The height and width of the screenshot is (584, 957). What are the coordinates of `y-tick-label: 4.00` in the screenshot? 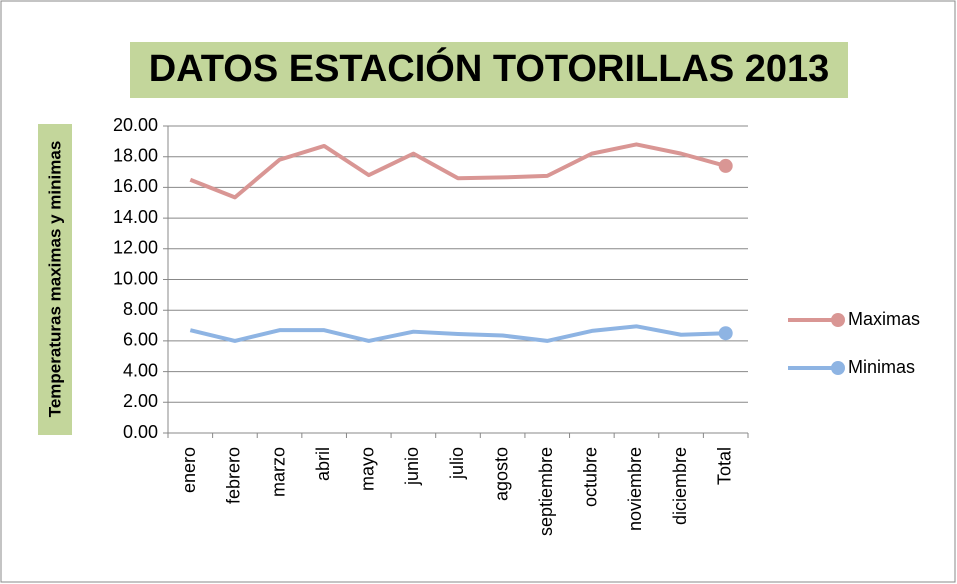 It's located at (140, 370).